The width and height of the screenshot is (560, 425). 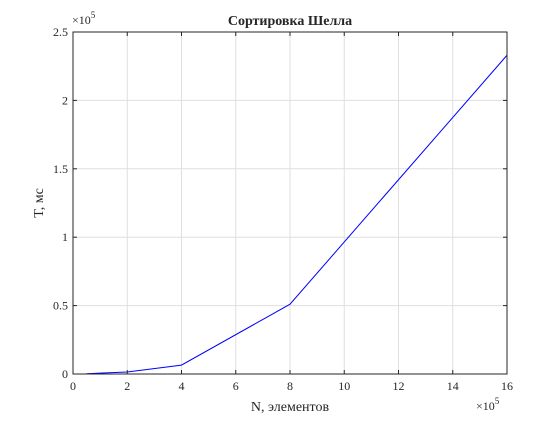 What do you see at coordinates (60, 306) in the screenshot?
I see `y-tick-label: 0.5` at bounding box center [60, 306].